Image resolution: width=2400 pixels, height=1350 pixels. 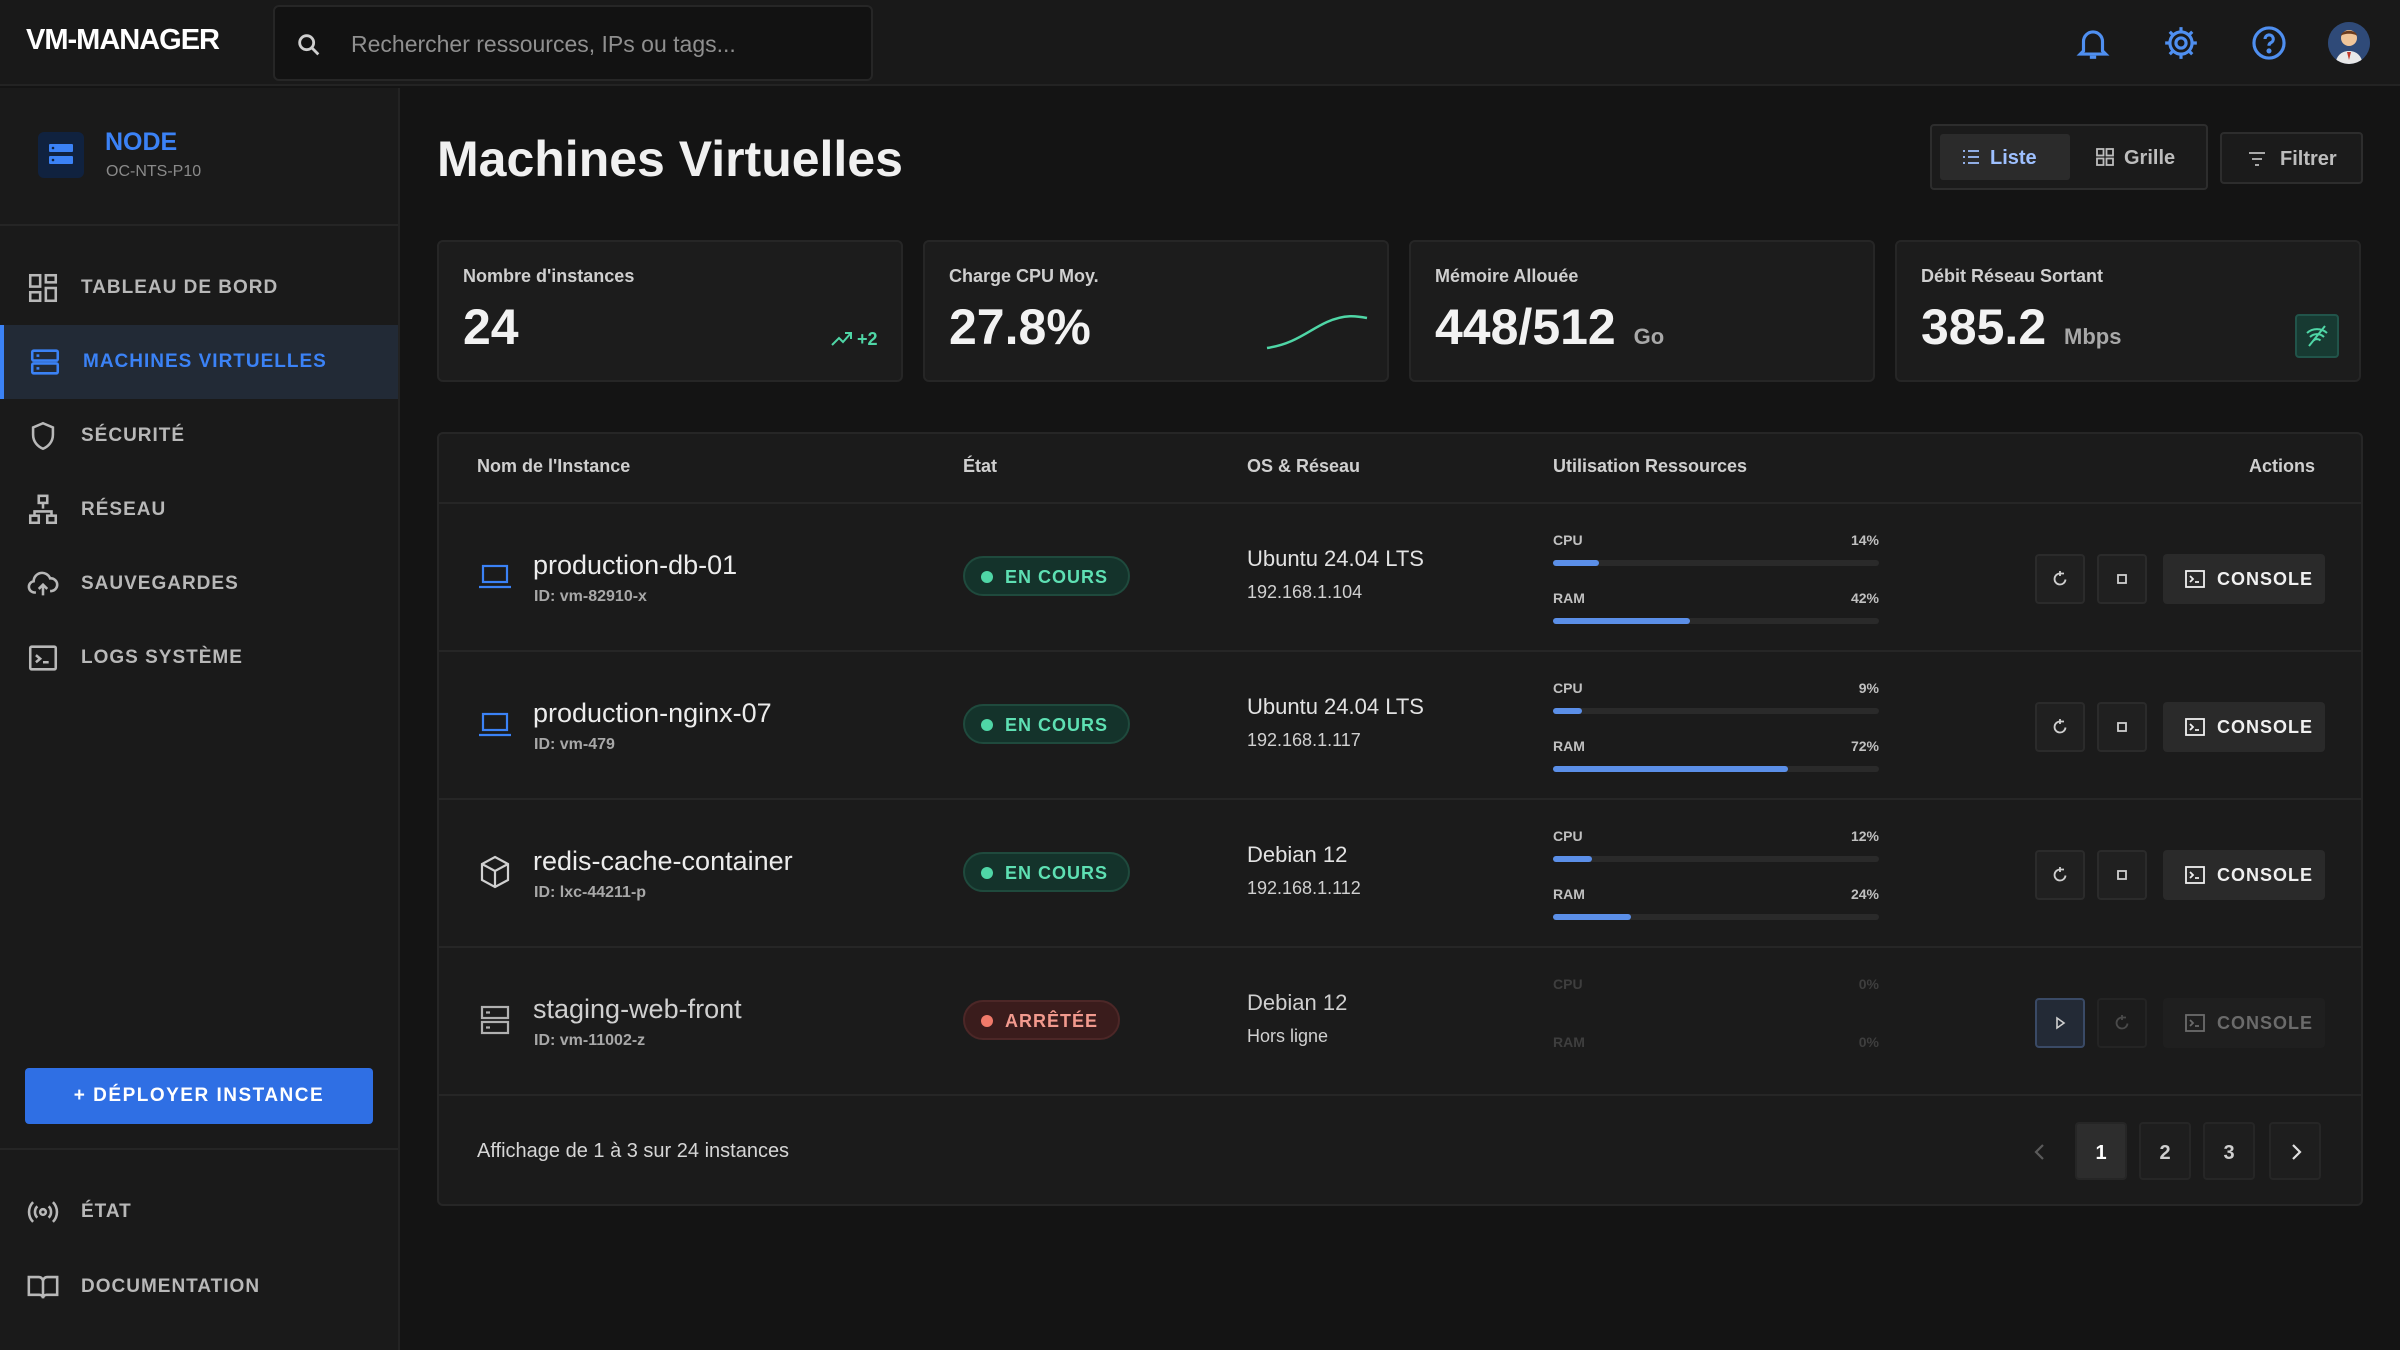 I want to click on instance-name: staging-web-front, so click(x=637, y=1009).